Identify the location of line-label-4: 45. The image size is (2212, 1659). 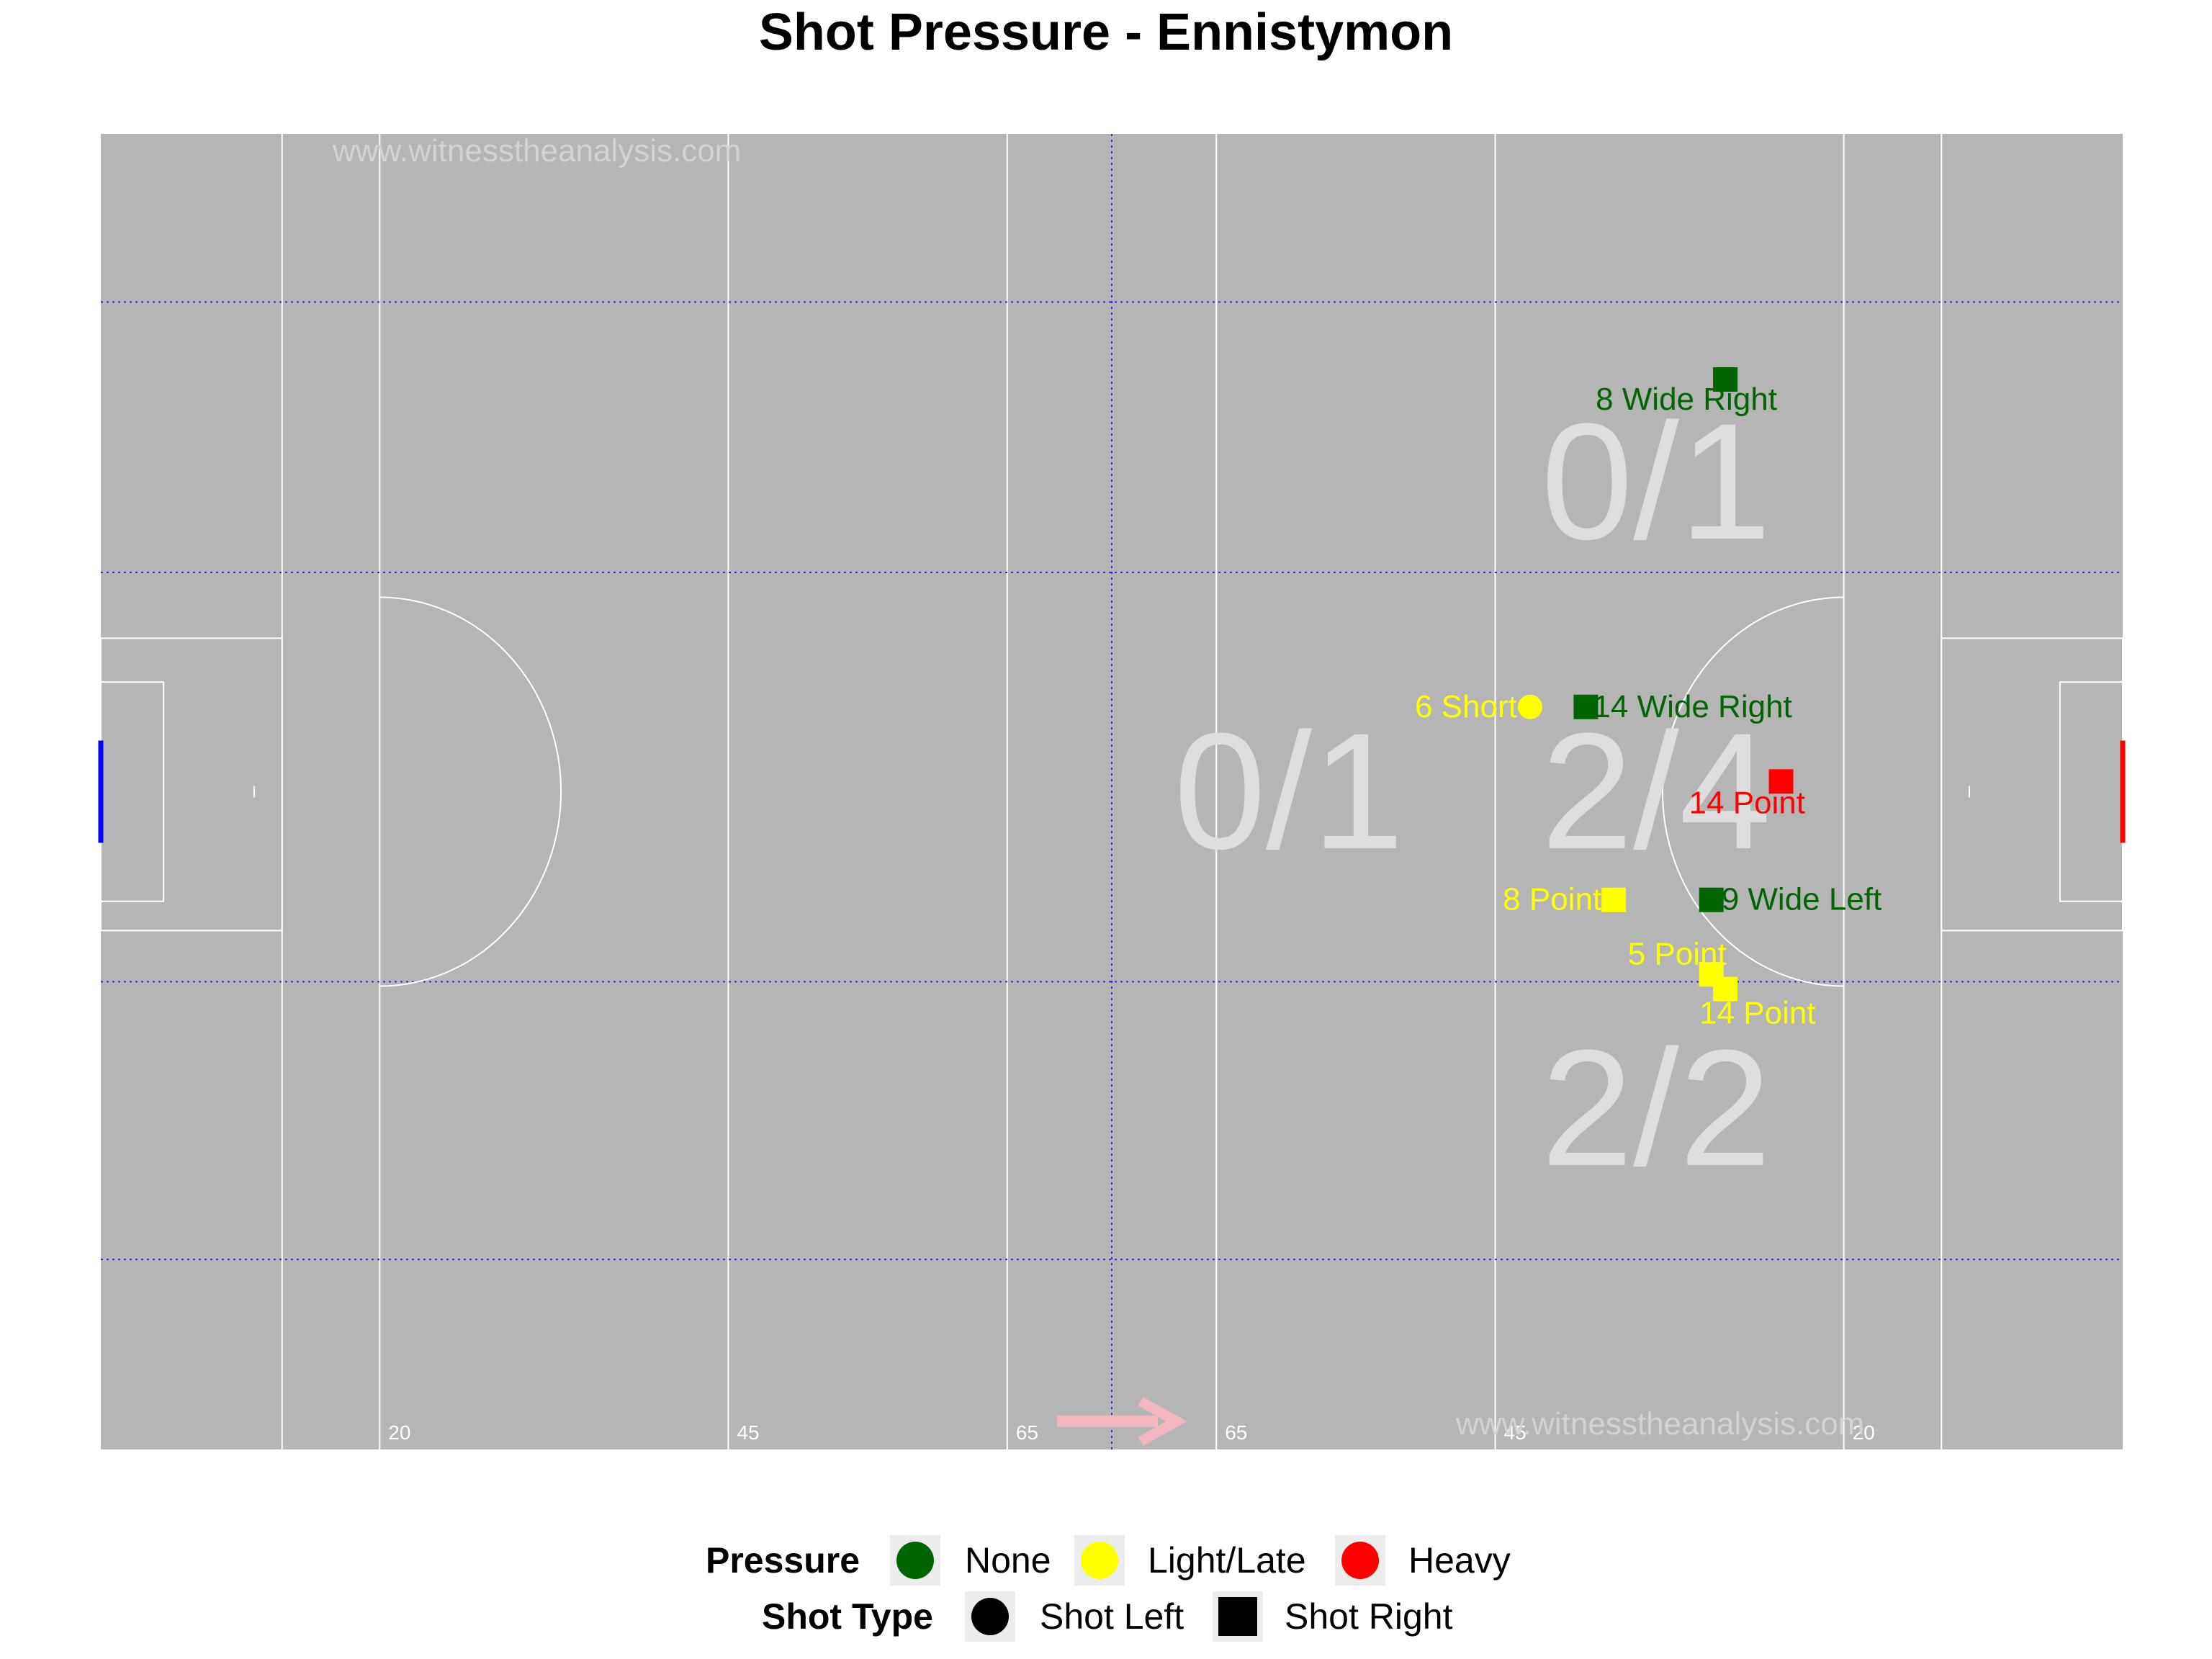
(1516, 1433).